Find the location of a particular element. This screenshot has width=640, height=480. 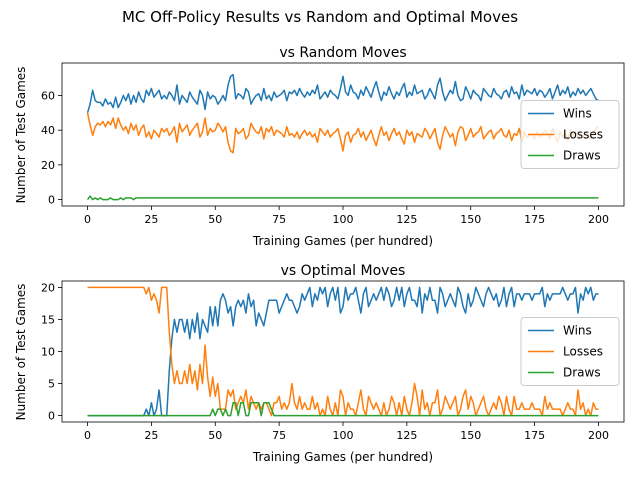

y-tick-label: 15 is located at coordinates (48, 319).